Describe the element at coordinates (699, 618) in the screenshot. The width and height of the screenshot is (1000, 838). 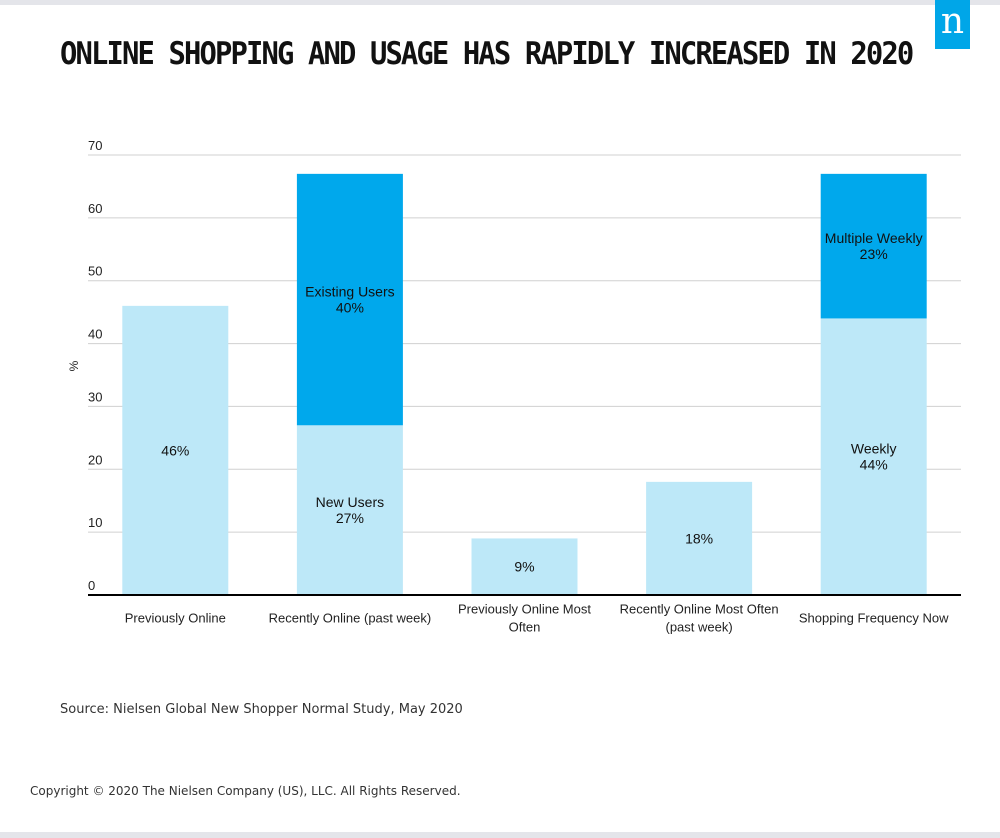
I see `x-tick-label: Recently Online Most Often (past week)` at that location.